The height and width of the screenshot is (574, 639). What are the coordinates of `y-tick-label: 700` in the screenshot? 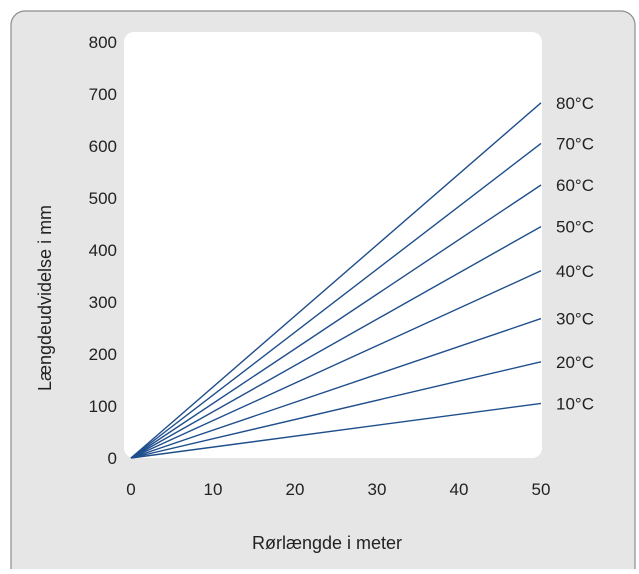 It's located at (103, 94).